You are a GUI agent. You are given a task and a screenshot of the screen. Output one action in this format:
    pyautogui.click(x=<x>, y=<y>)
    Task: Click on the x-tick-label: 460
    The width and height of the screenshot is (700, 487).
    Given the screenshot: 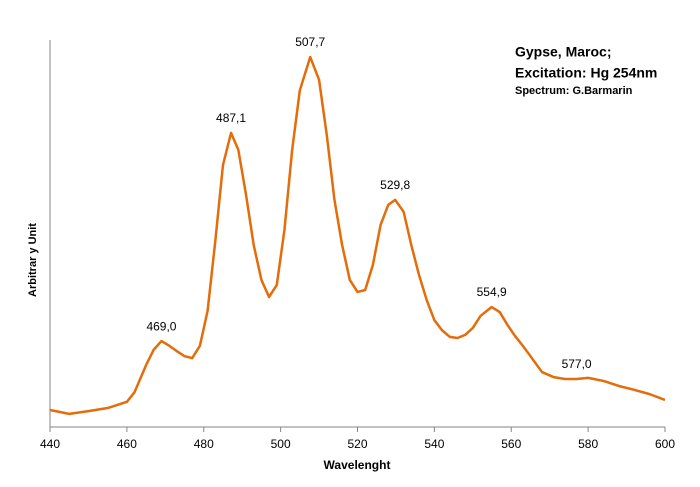 What is the action you would take?
    pyautogui.click(x=127, y=444)
    